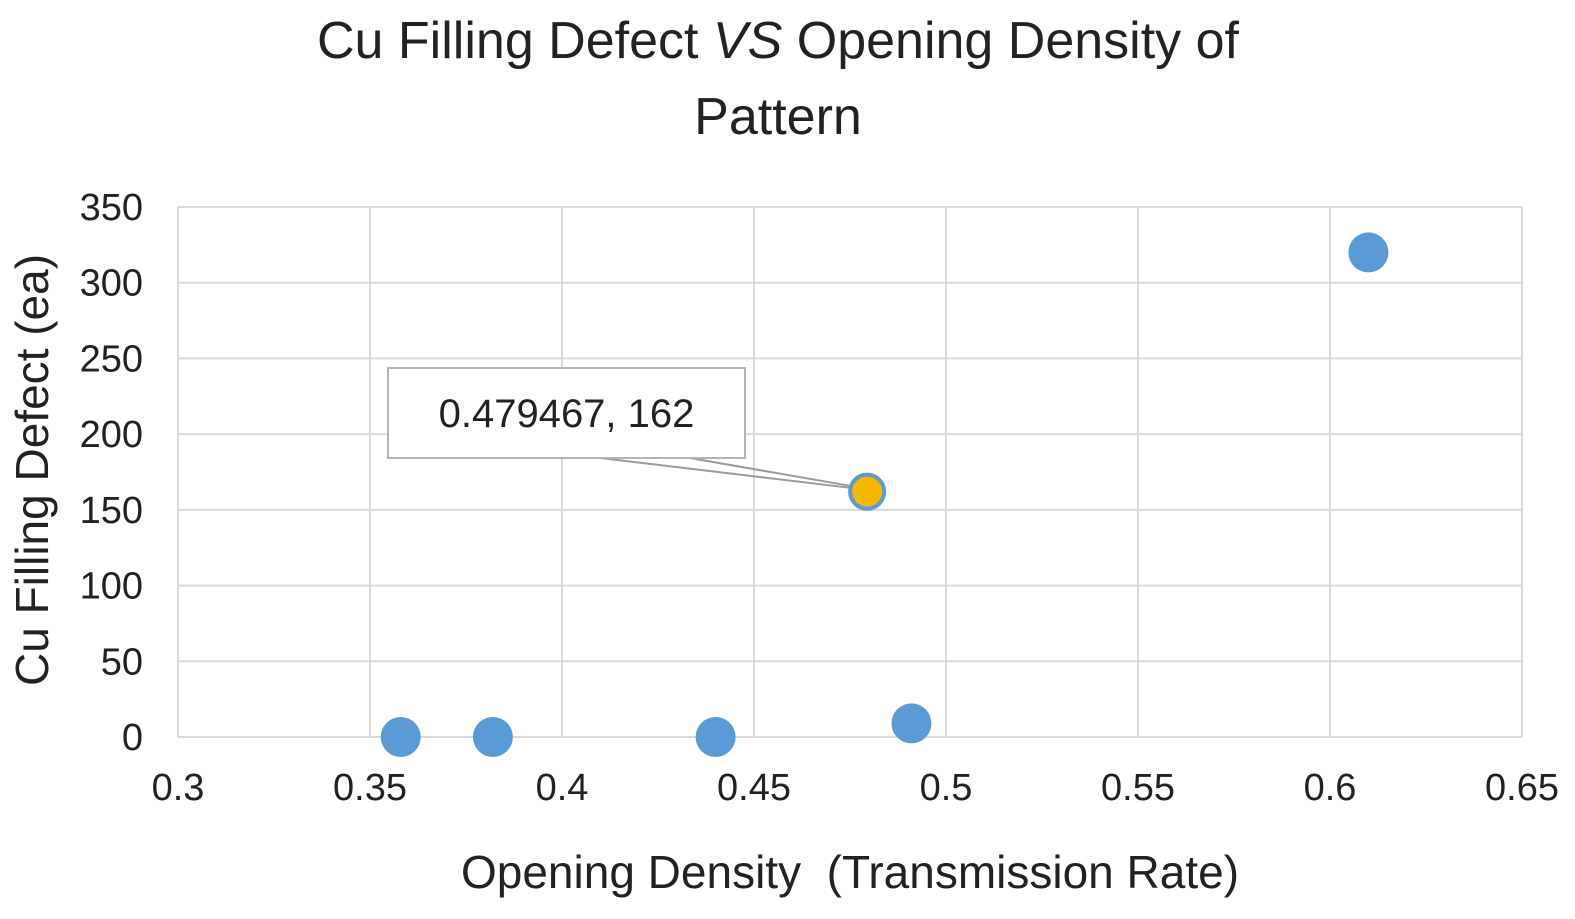 The image size is (1575, 919). What do you see at coordinates (1522, 788) in the screenshot?
I see `x-tick-label: 0.65` at bounding box center [1522, 788].